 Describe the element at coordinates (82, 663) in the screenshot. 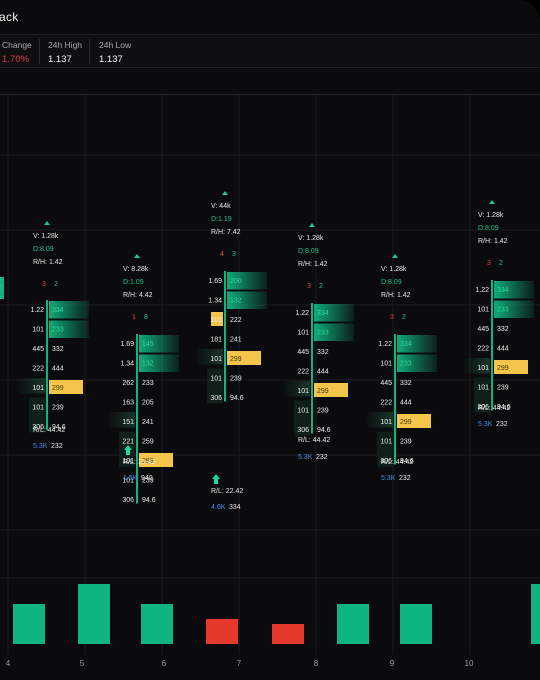

I see `x-tick-label: 5` at that location.